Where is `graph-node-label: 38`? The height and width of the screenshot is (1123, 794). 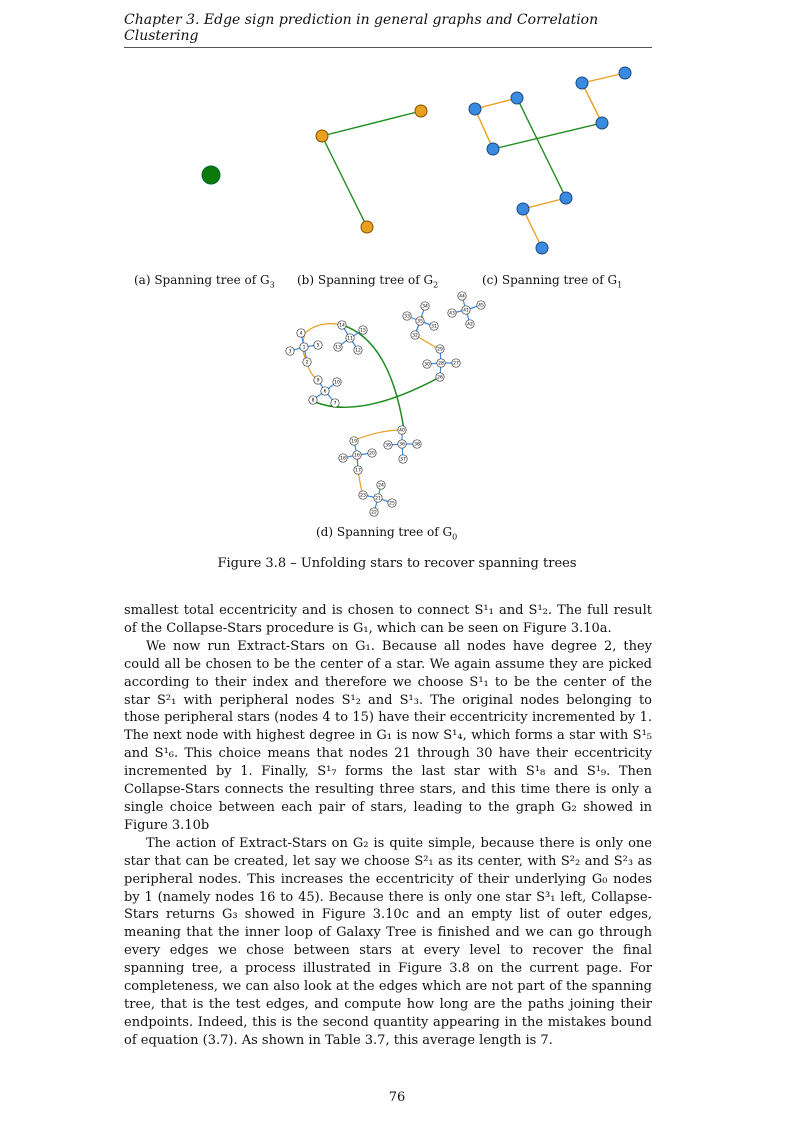 graph-node-label: 38 is located at coordinates (417, 445).